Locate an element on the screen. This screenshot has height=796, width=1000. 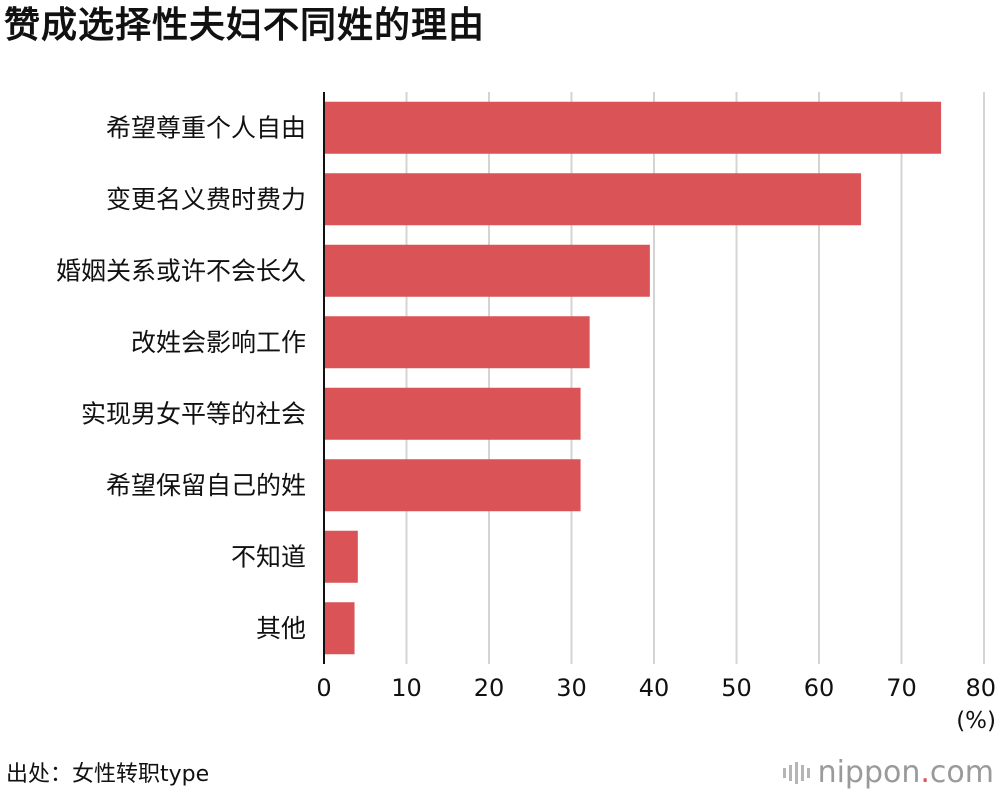
category-label: 实现男女平等的社会 is located at coordinates (193, 413).